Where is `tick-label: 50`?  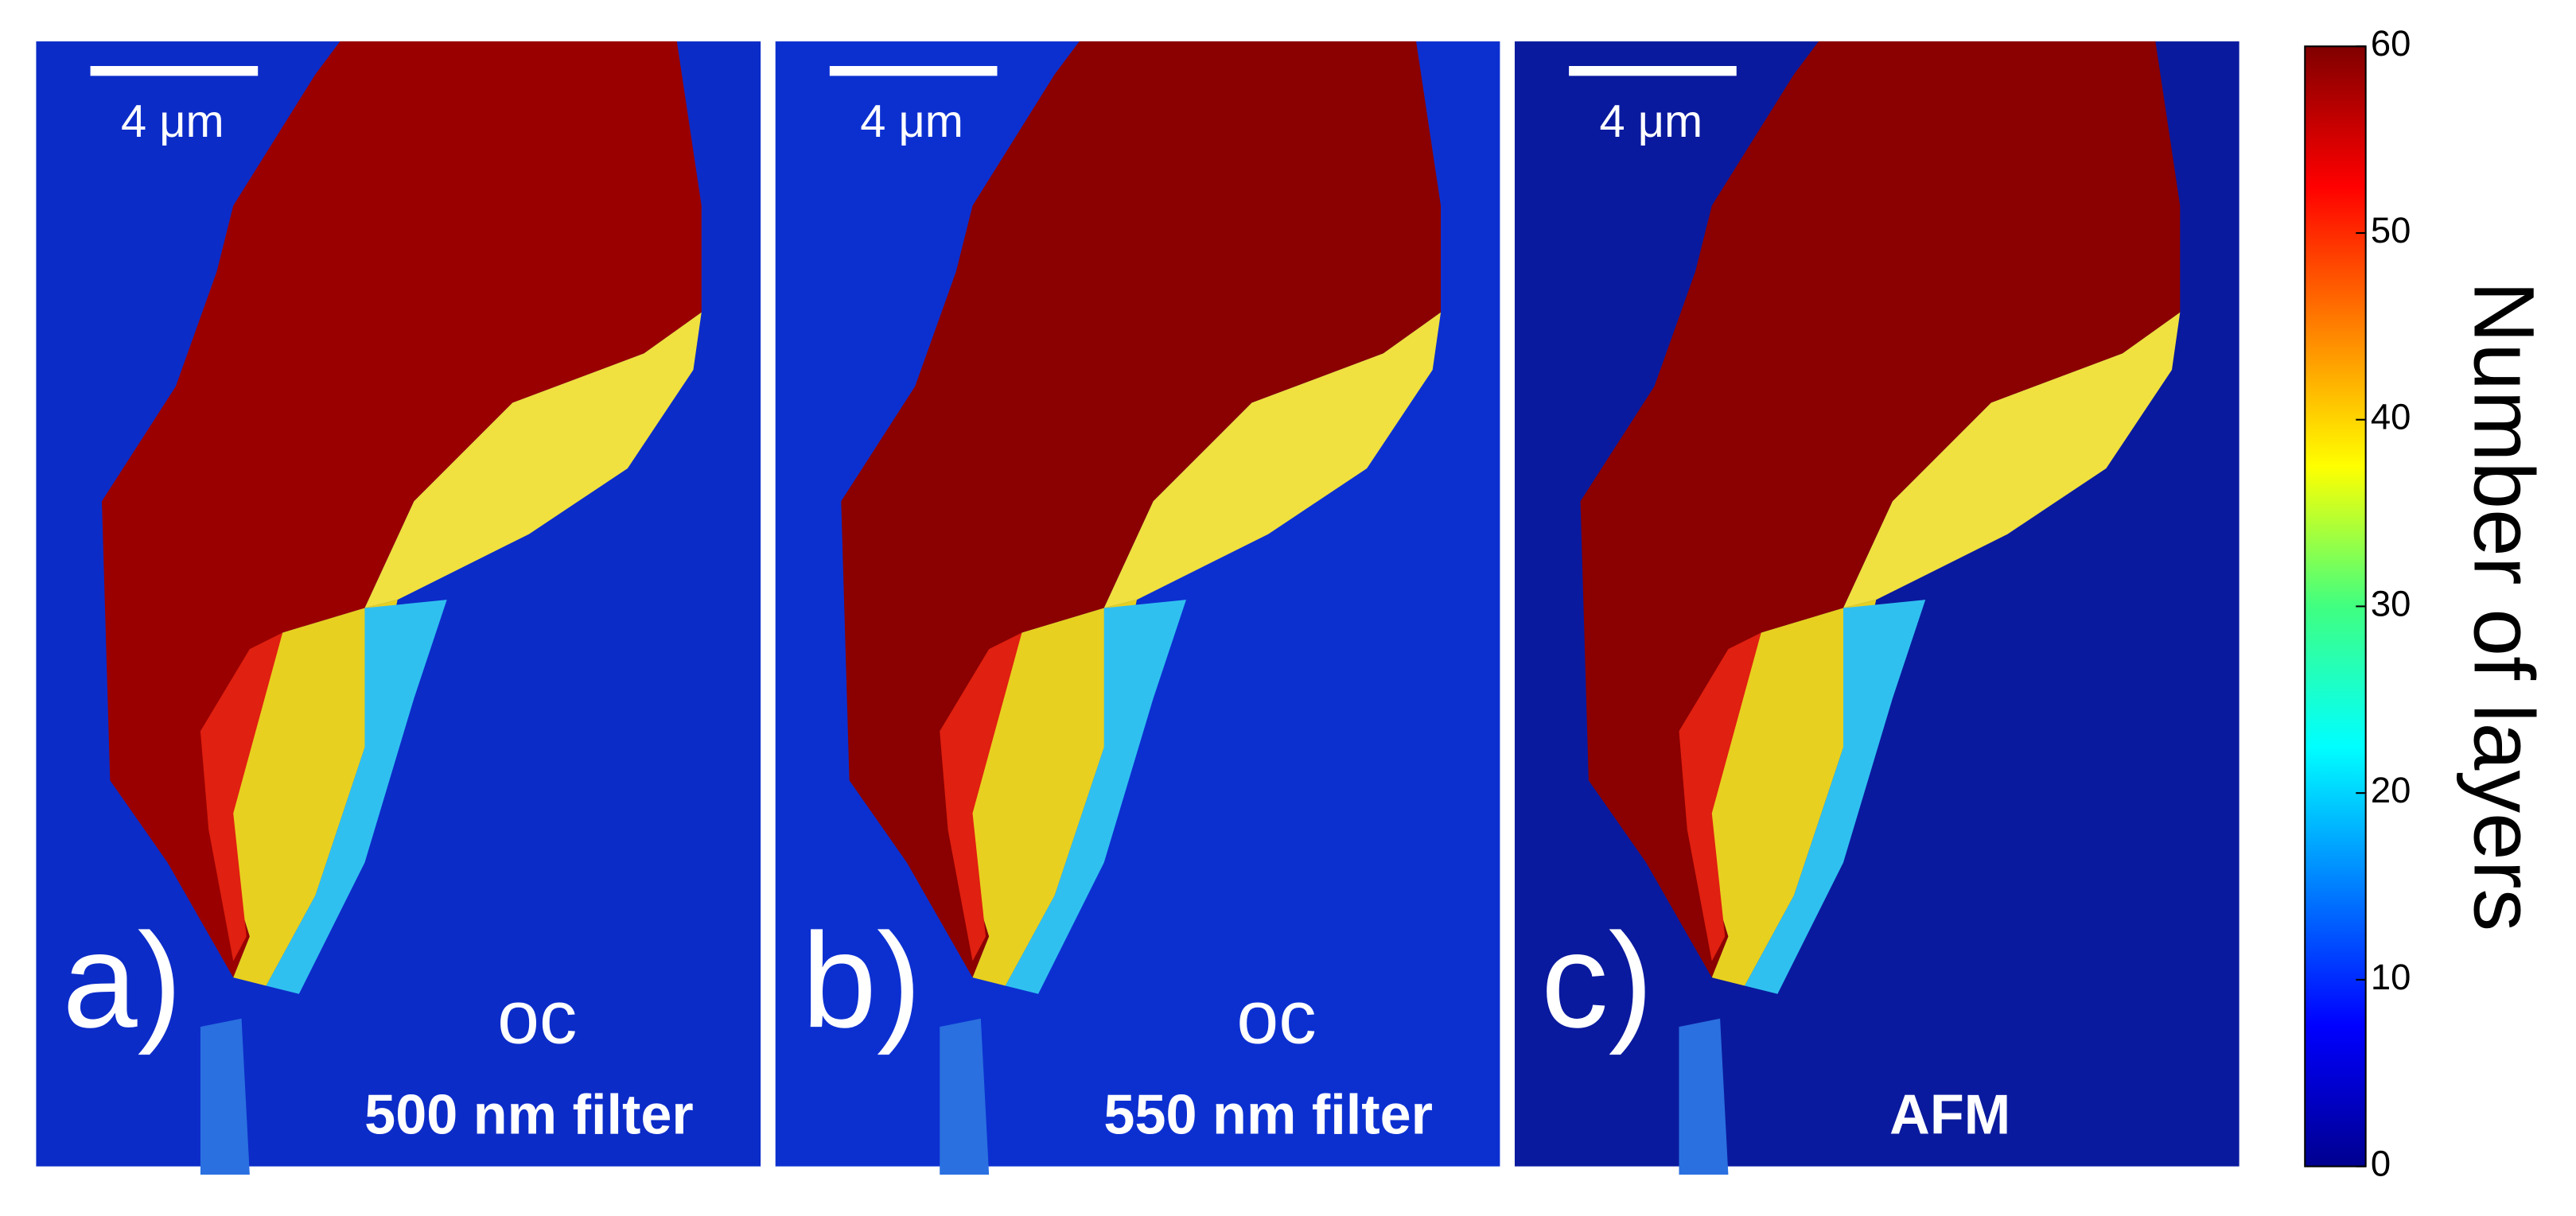 tick-label: 50 is located at coordinates (2391, 230).